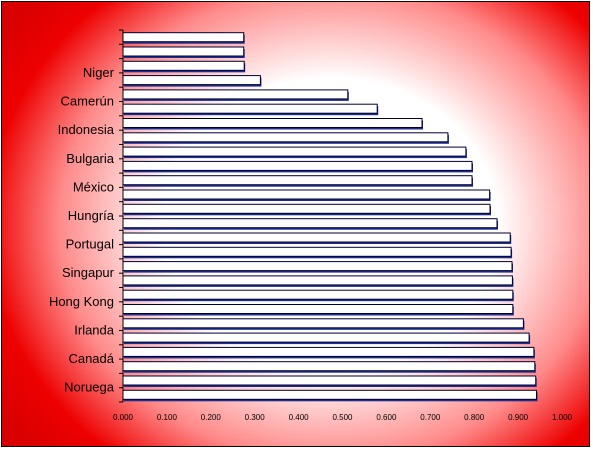 The image size is (593, 450). Describe the element at coordinates (86, 129) in the screenshot. I see `category-label: Indonesia` at that location.